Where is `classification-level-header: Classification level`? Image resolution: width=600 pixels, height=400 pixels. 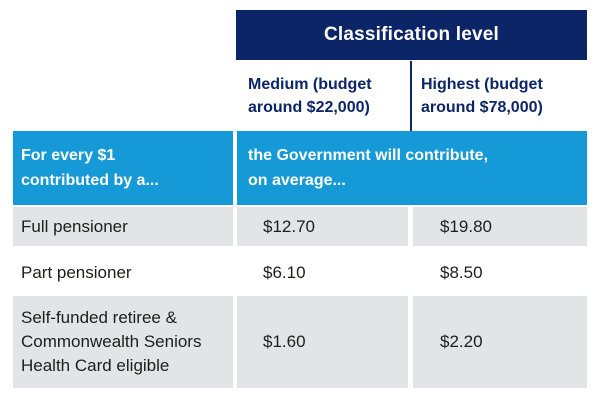
classification-level-header: Classification level is located at coordinates (411, 35).